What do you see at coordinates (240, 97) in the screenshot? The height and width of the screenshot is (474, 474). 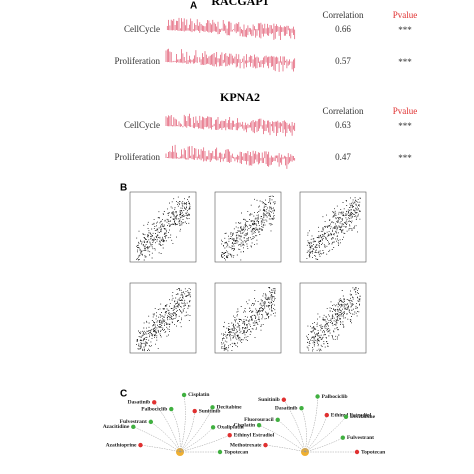 I see `gene-title: KPNA2` at bounding box center [240, 97].